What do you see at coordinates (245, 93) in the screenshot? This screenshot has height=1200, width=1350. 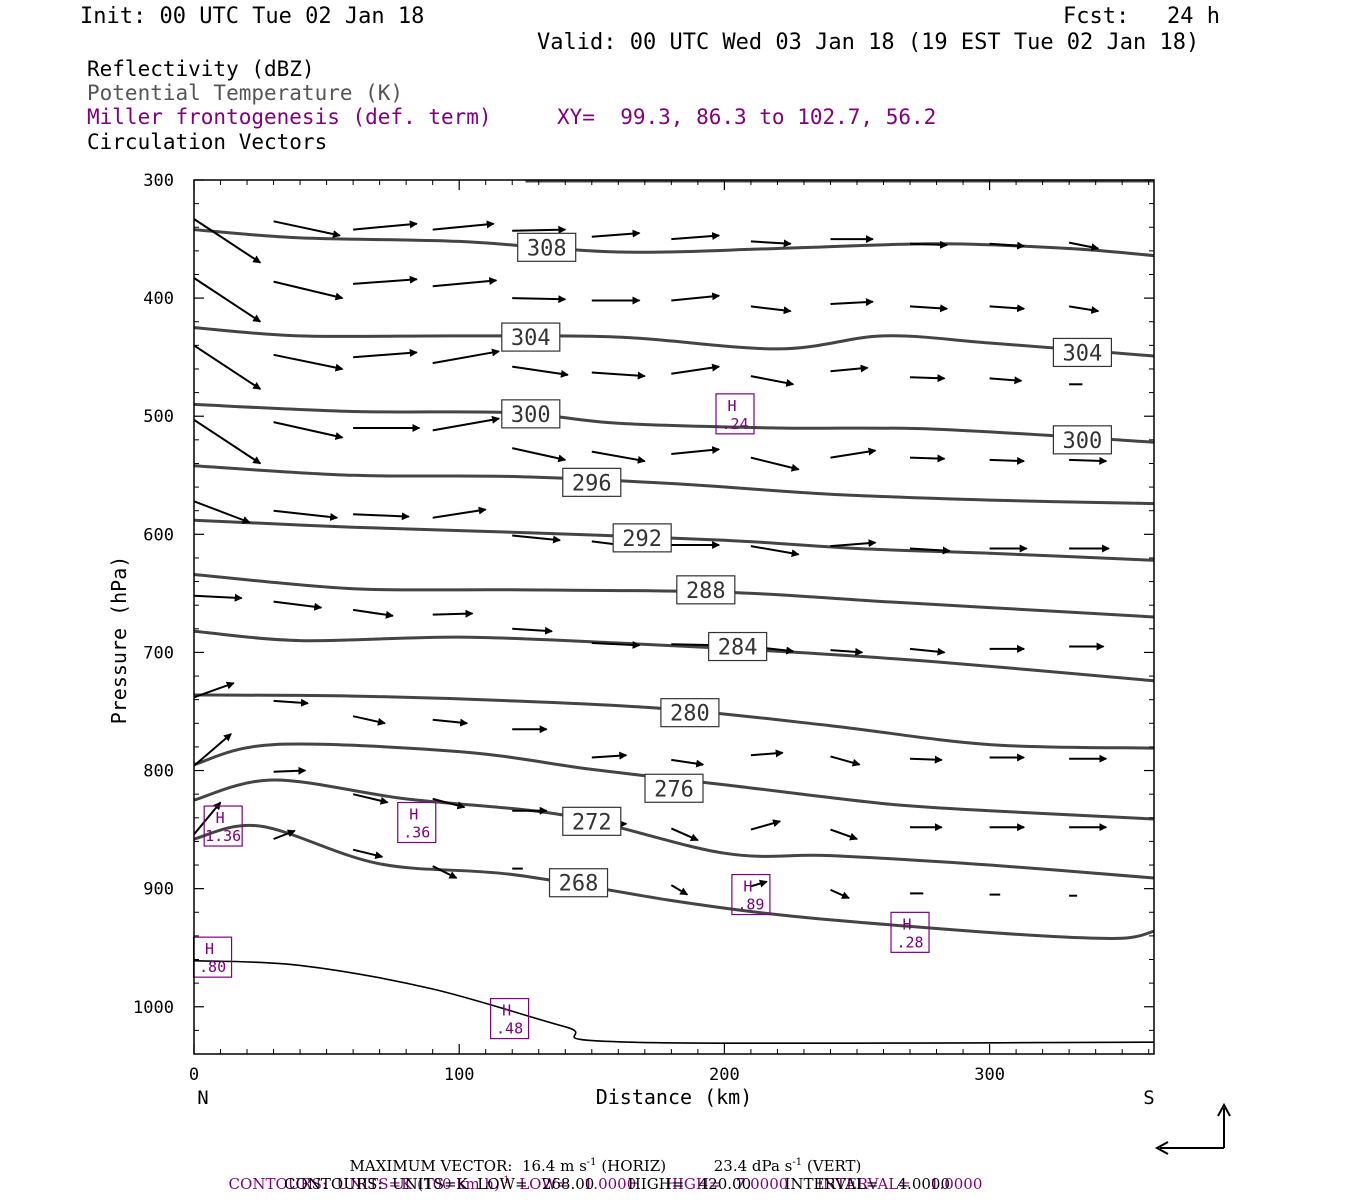 I see `legend-potential-temperature: Potential Temperature (K)` at bounding box center [245, 93].